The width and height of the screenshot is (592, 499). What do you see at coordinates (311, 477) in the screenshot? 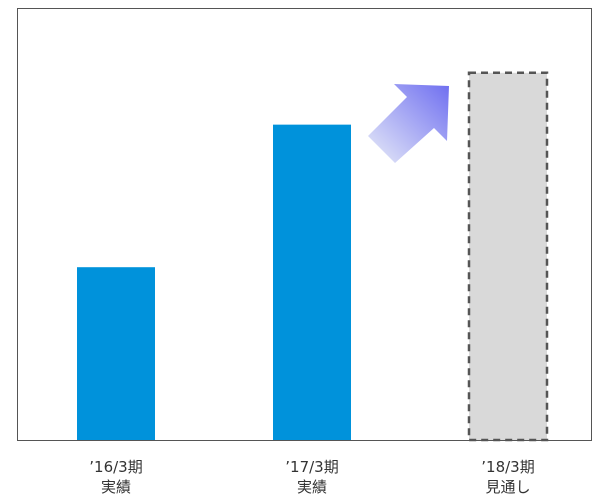
I see `x-tick-label: ’17/3期実績` at bounding box center [311, 477].